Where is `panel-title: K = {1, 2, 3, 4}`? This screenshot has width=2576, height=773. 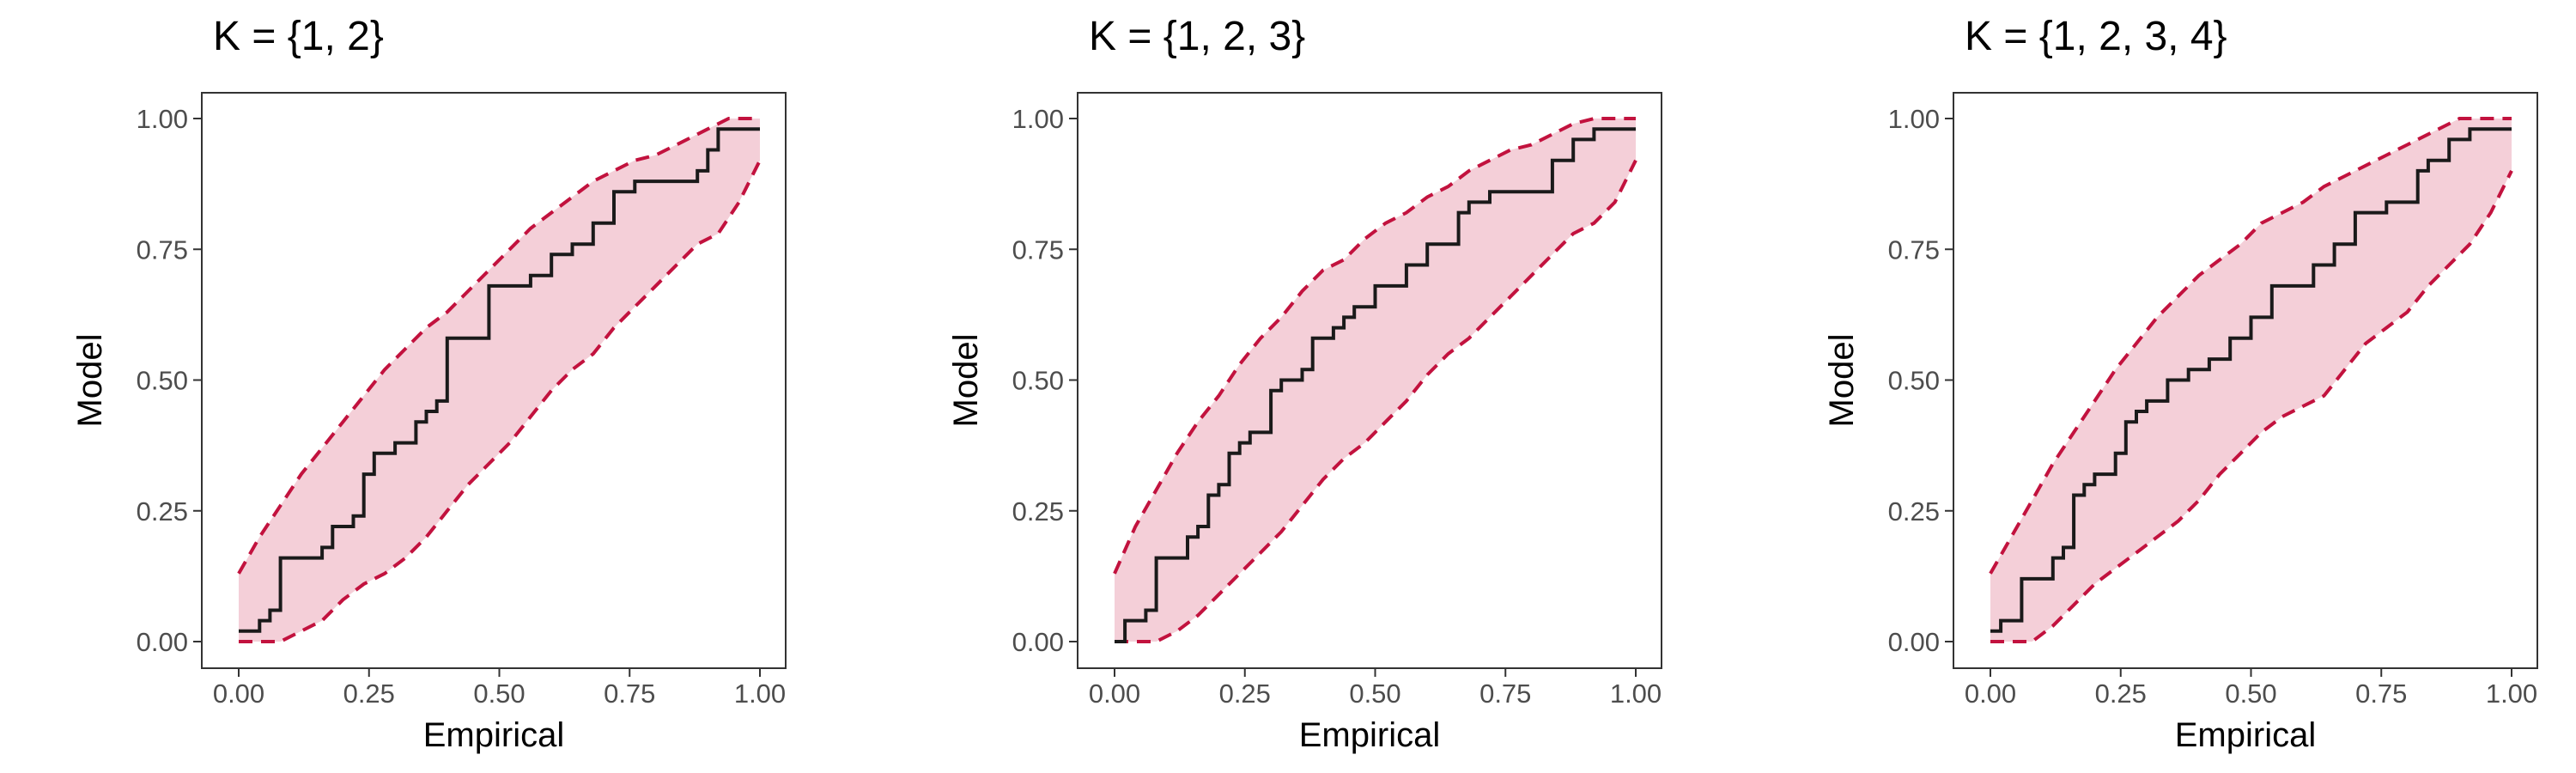 panel-title: K = {1, 2, 3, 4} is located at coordinates (2096, 36).